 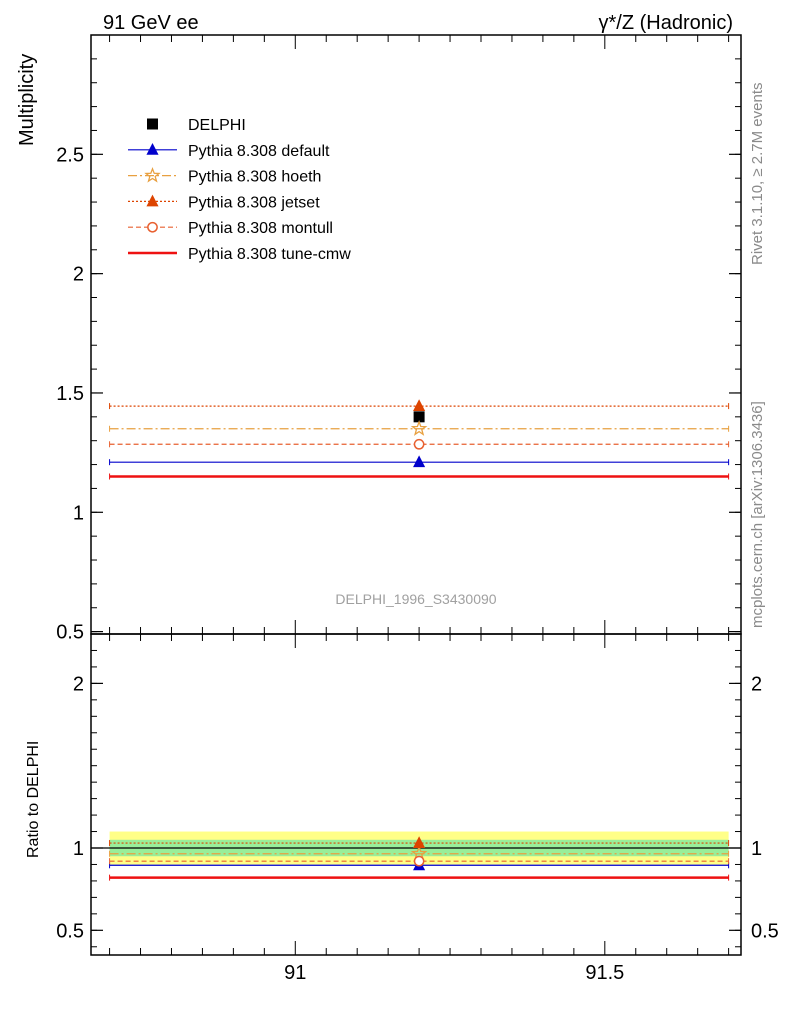 I want to click on chart-title-left: 91 GeV ee, so click(x=151, y=23).